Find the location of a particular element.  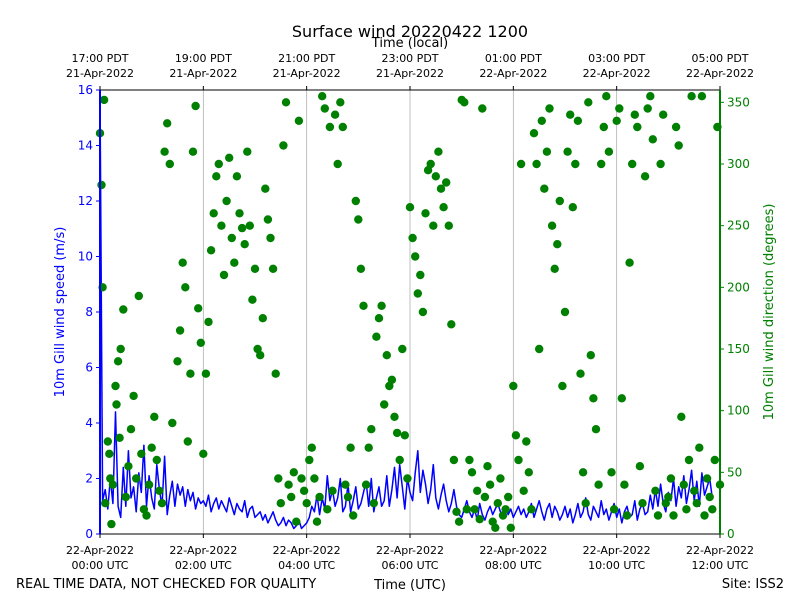

bottom-tick-date: 22-Apr-2022 is located at coordinates (513, 550).